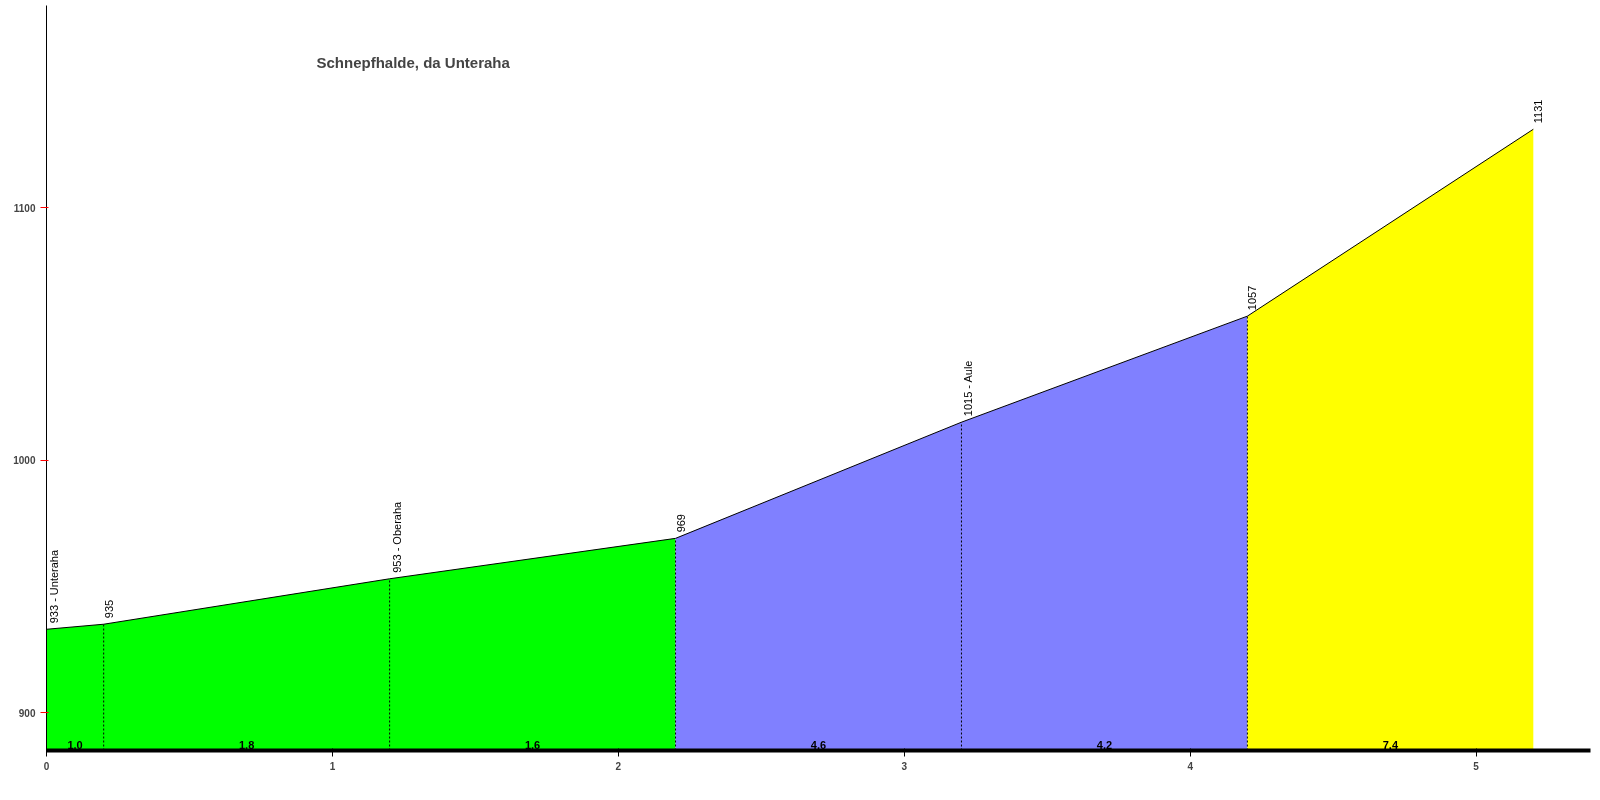 This screenshot has width=1600, height=800. What do you see at coordinates (247, 744) in the screenshot?
I see `annotation: 1,8` at bounding box center [247, 744].